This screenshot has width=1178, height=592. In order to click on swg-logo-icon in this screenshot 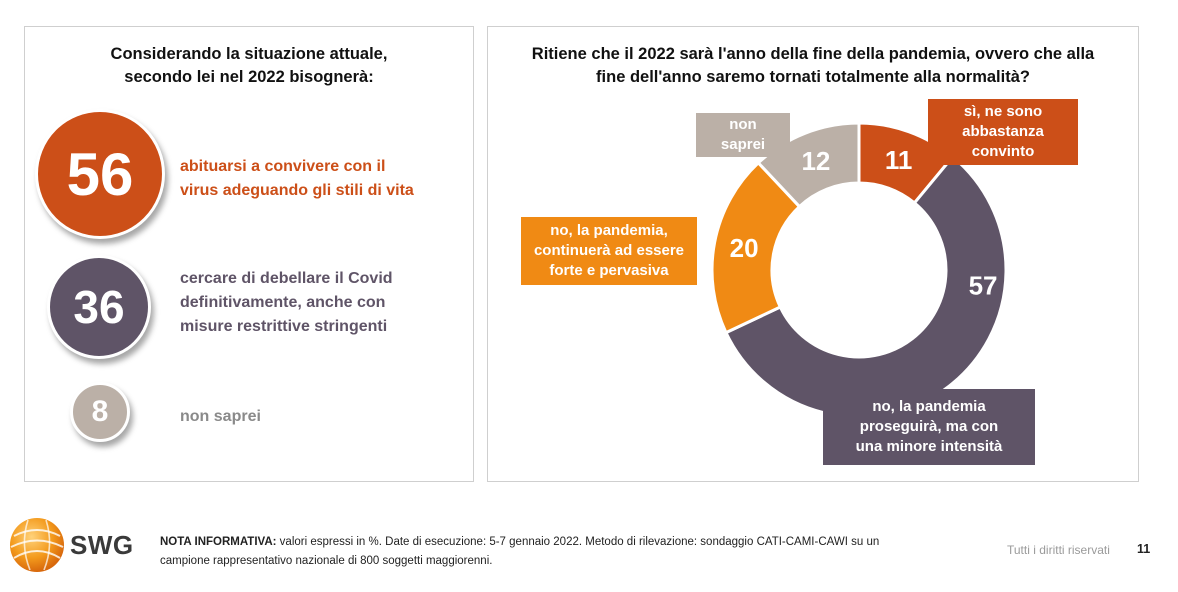, I will do `click(37, 545)`.